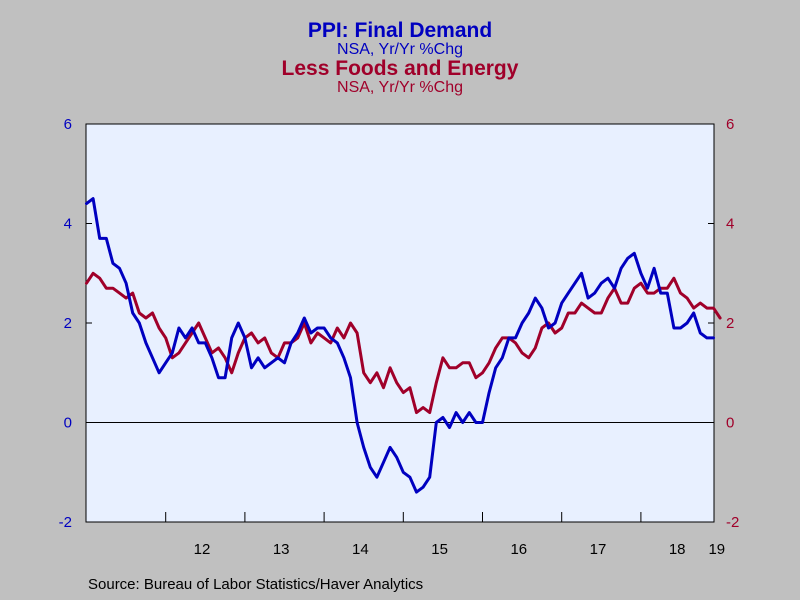 The image size is (800, 600). What do you see at coordinates (202, 549) in the screenshot?
I see `x-tick-label: 12` at bounding box center [202, 549].